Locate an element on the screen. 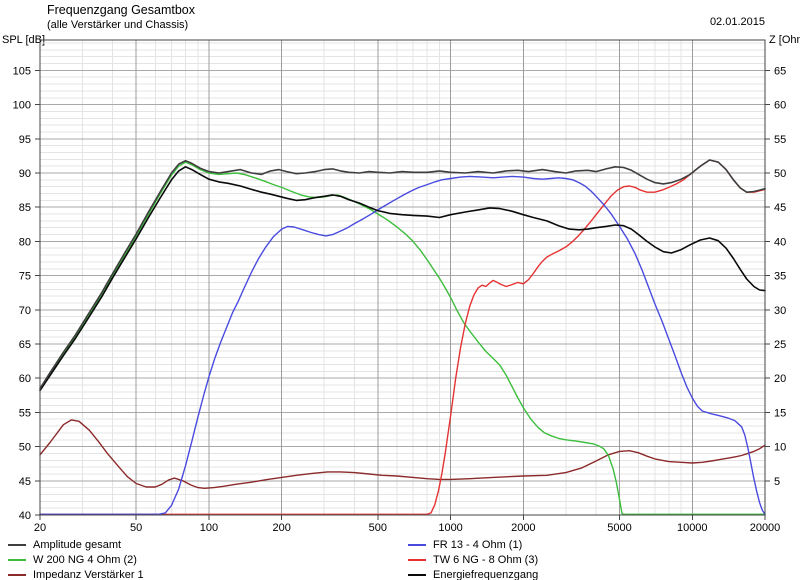 This screenshot has height=580, width=800. z-axis-title: Z [Ohm] is located at coordinates (784, 40).